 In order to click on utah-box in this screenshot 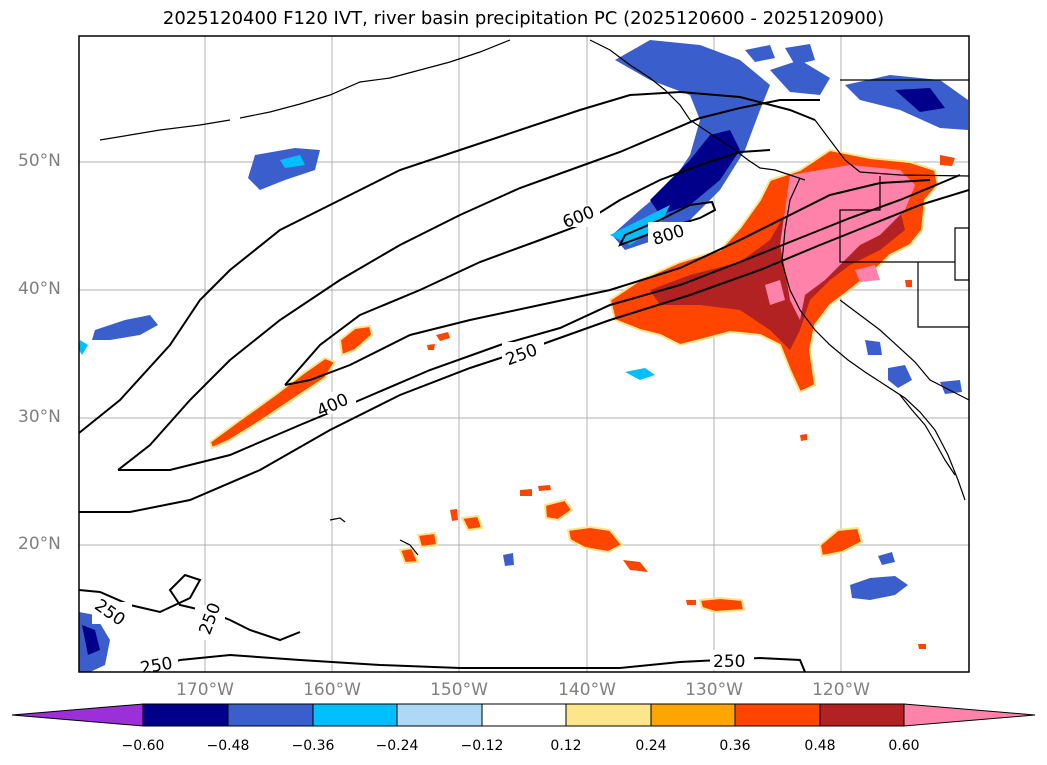, I will do `click(961, 254)`.